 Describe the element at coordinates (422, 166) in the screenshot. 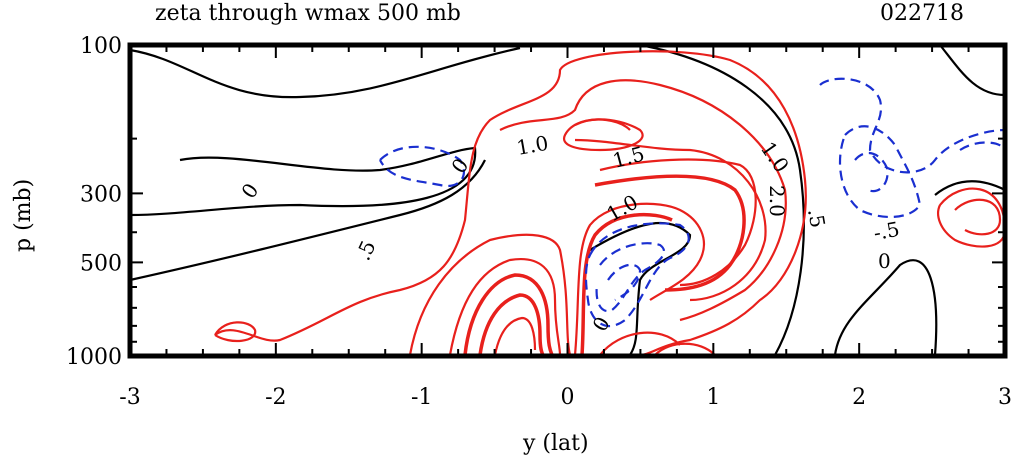

I see `negative-contour-left` at that location.